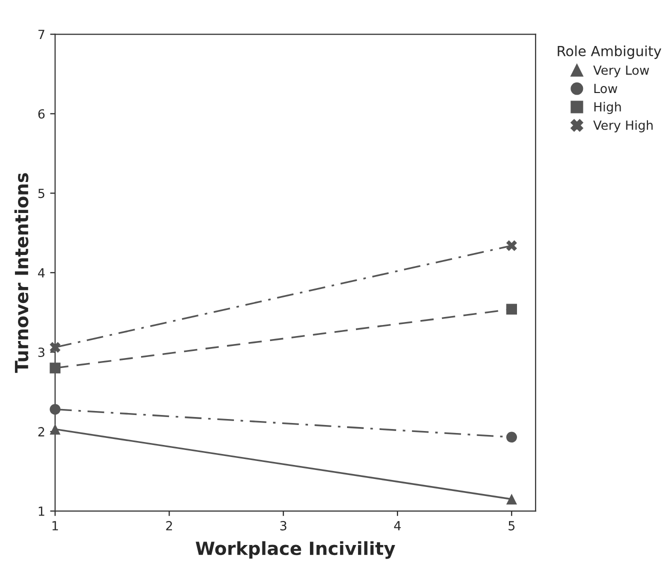 This screenshot has height=571, width=672. I want to click on legend-label: High, so click(607, 108).